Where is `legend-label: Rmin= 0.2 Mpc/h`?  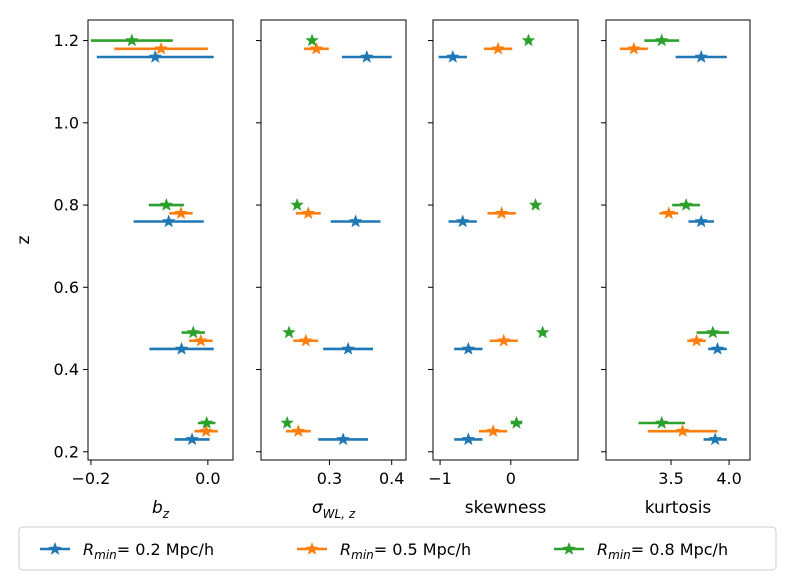
legend-label: Rmin= 0.2 Mpc/h is located at coordinates (148, 551).